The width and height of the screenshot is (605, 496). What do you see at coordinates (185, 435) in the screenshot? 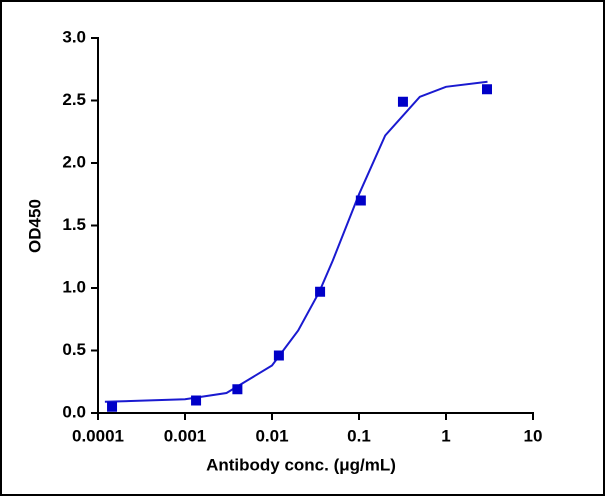
I see `x-tick-label: 0.001` at bounding box center [185, 435].